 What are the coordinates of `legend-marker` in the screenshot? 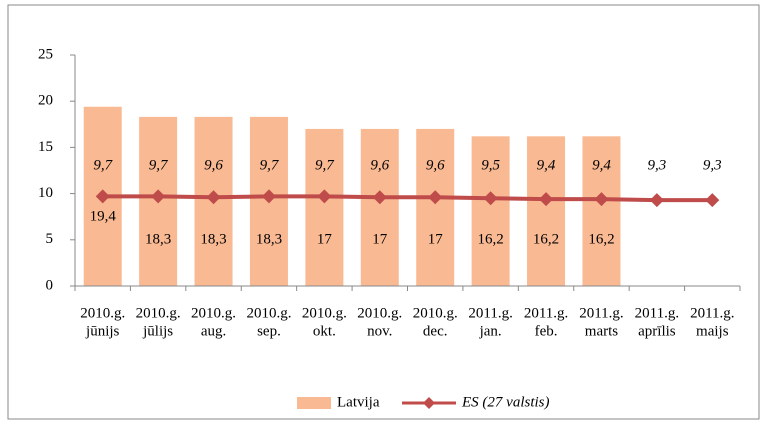 It's located at (429, 403).